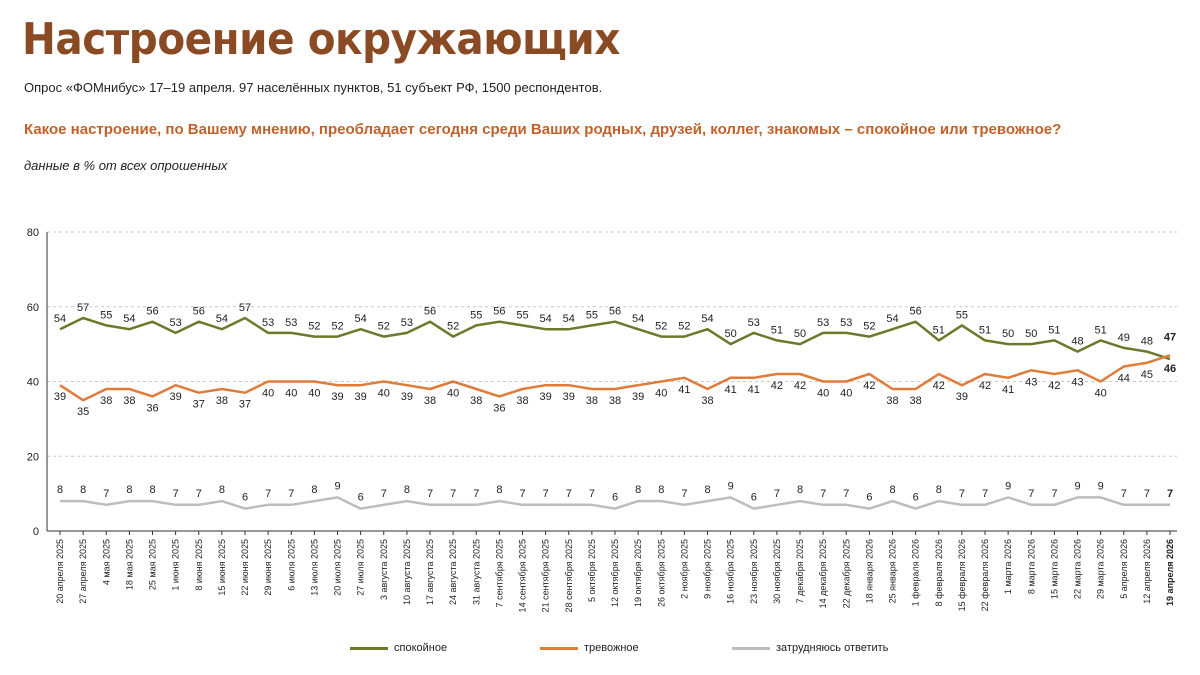 This screenshot has height=675, width=1200. What do you see at coordinates (1124, 569) in the screenshot?
I see `x-tick-label: 5 апреля 2026` at bounding box center [1124, 569].